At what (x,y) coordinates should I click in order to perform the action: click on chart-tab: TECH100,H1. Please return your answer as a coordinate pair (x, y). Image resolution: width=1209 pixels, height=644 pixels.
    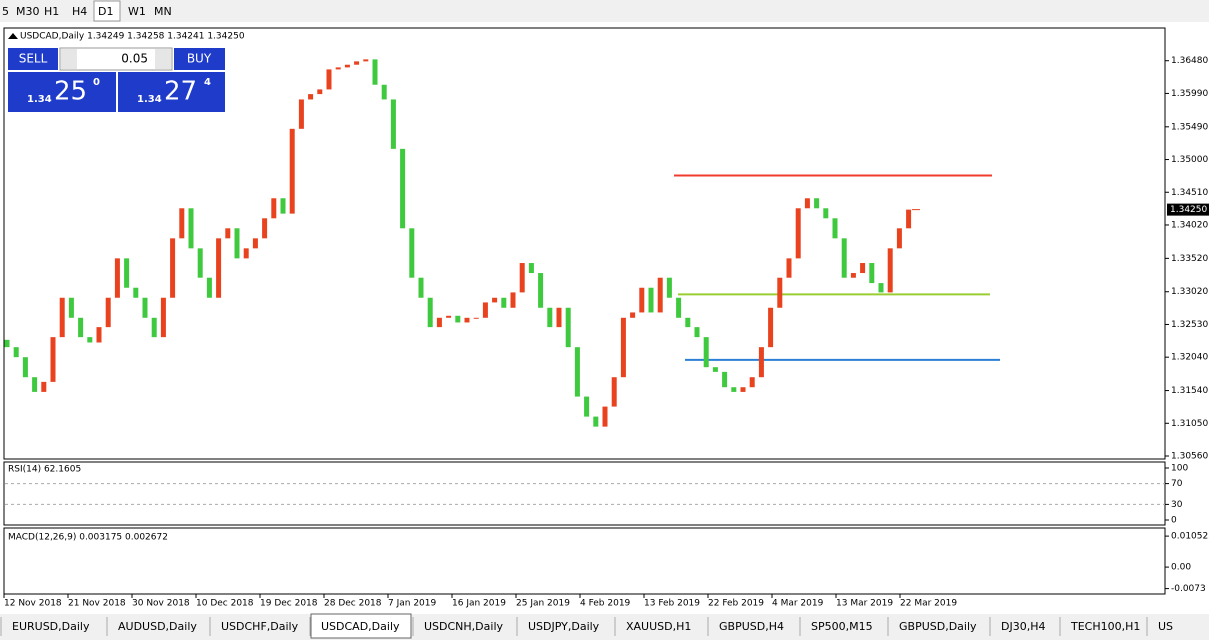
    Looking at the image, I should click on (1105, 626).